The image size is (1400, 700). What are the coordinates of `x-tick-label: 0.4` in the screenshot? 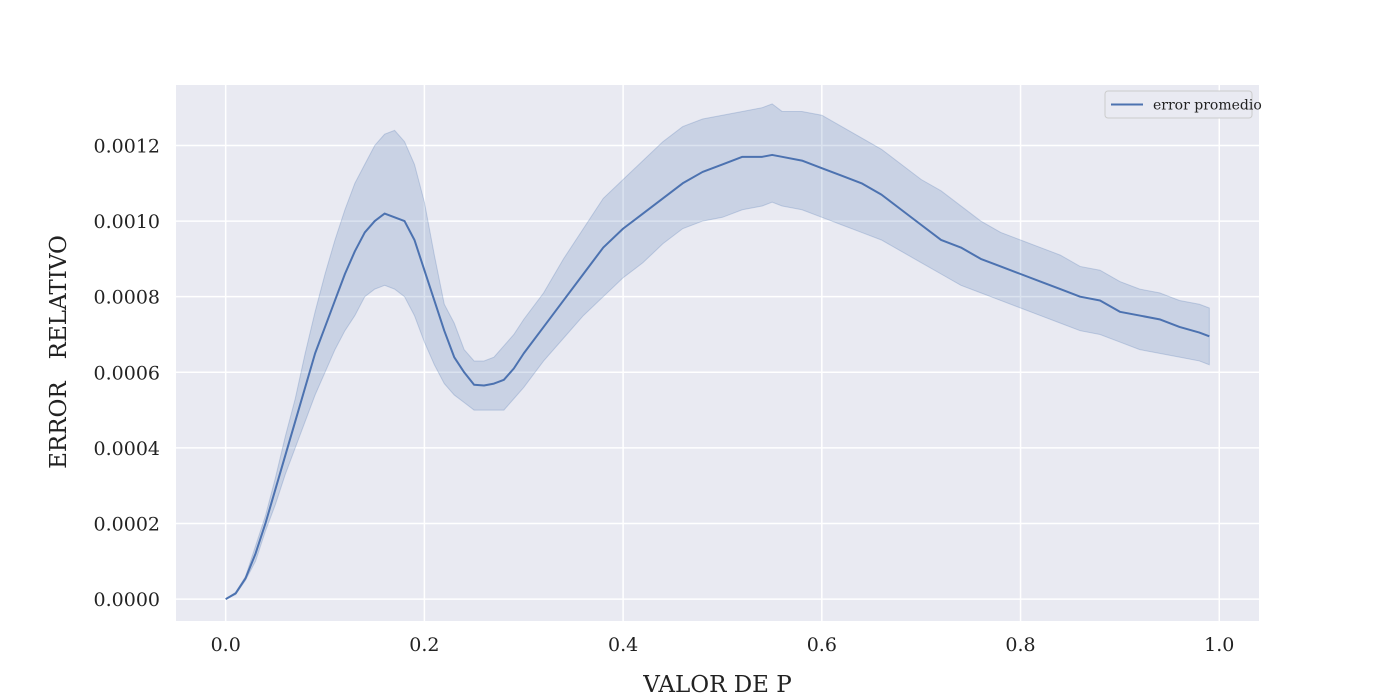 It's located at (623, 645).